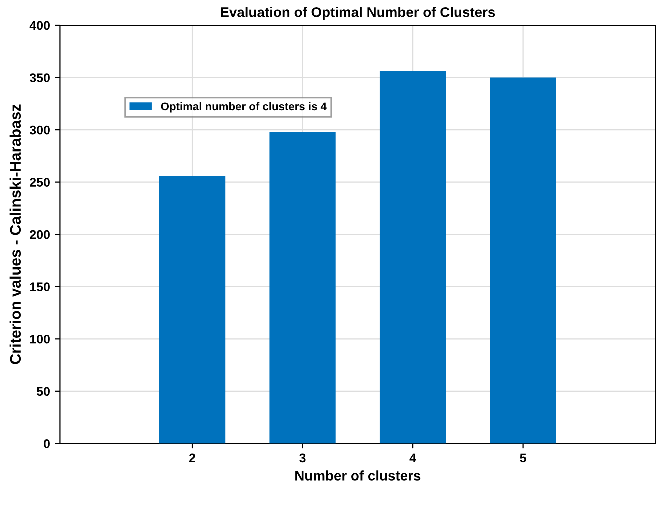 The width and height of the screenshot is (669, 510). Describe the element at coordinates (358, 475) in the screenshot. I see `x-axis-title: Number of clusters` at that location.